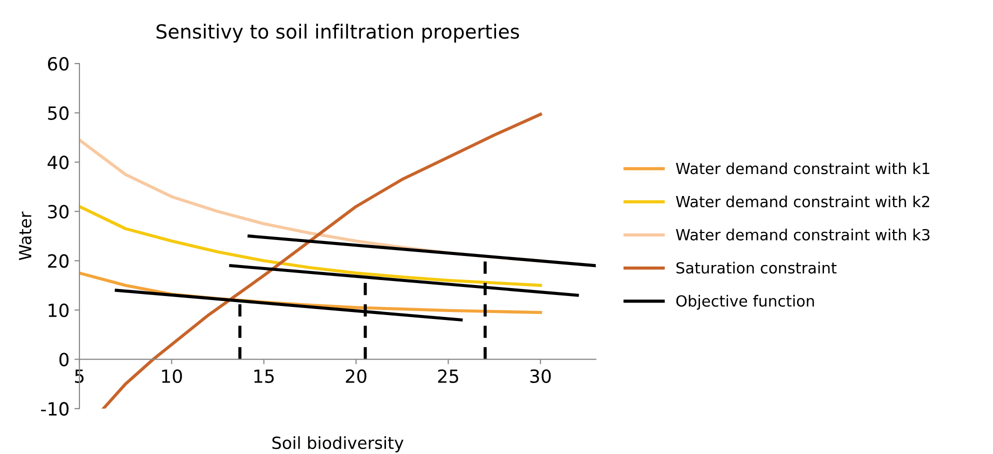 The image size is (993, 454). Describe the element at coordinates (803, 202) in the screenshot. I see `legend-label: Water demand constraint with k2` at that location.